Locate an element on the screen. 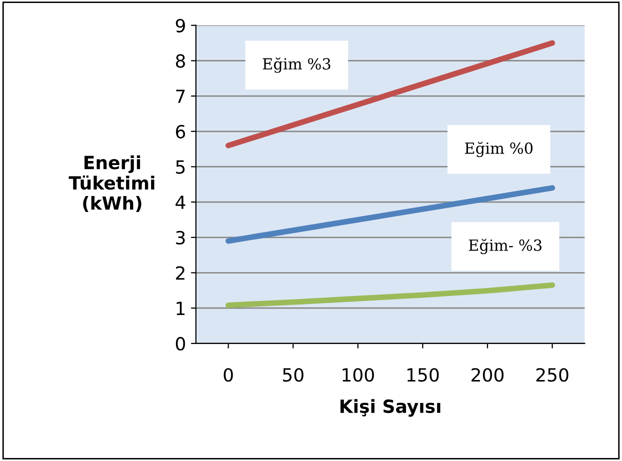  x-axis-title: Kişi Sayısı is located at coordinates (390, 408).